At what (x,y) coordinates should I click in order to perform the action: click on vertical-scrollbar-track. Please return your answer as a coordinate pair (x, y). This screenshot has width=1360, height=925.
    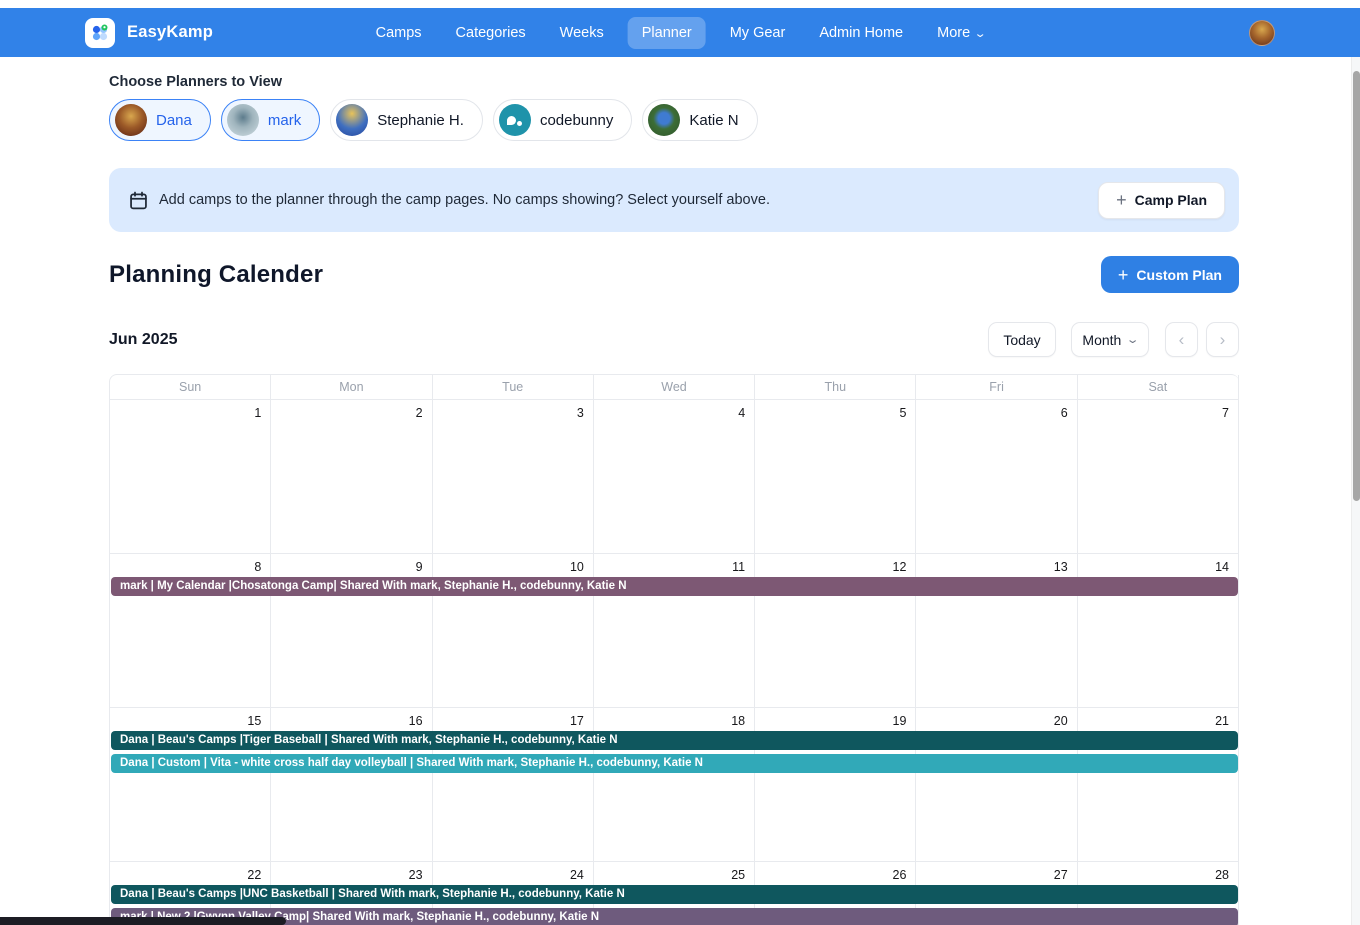
    Looking at the image, I should click on (1355, 491).